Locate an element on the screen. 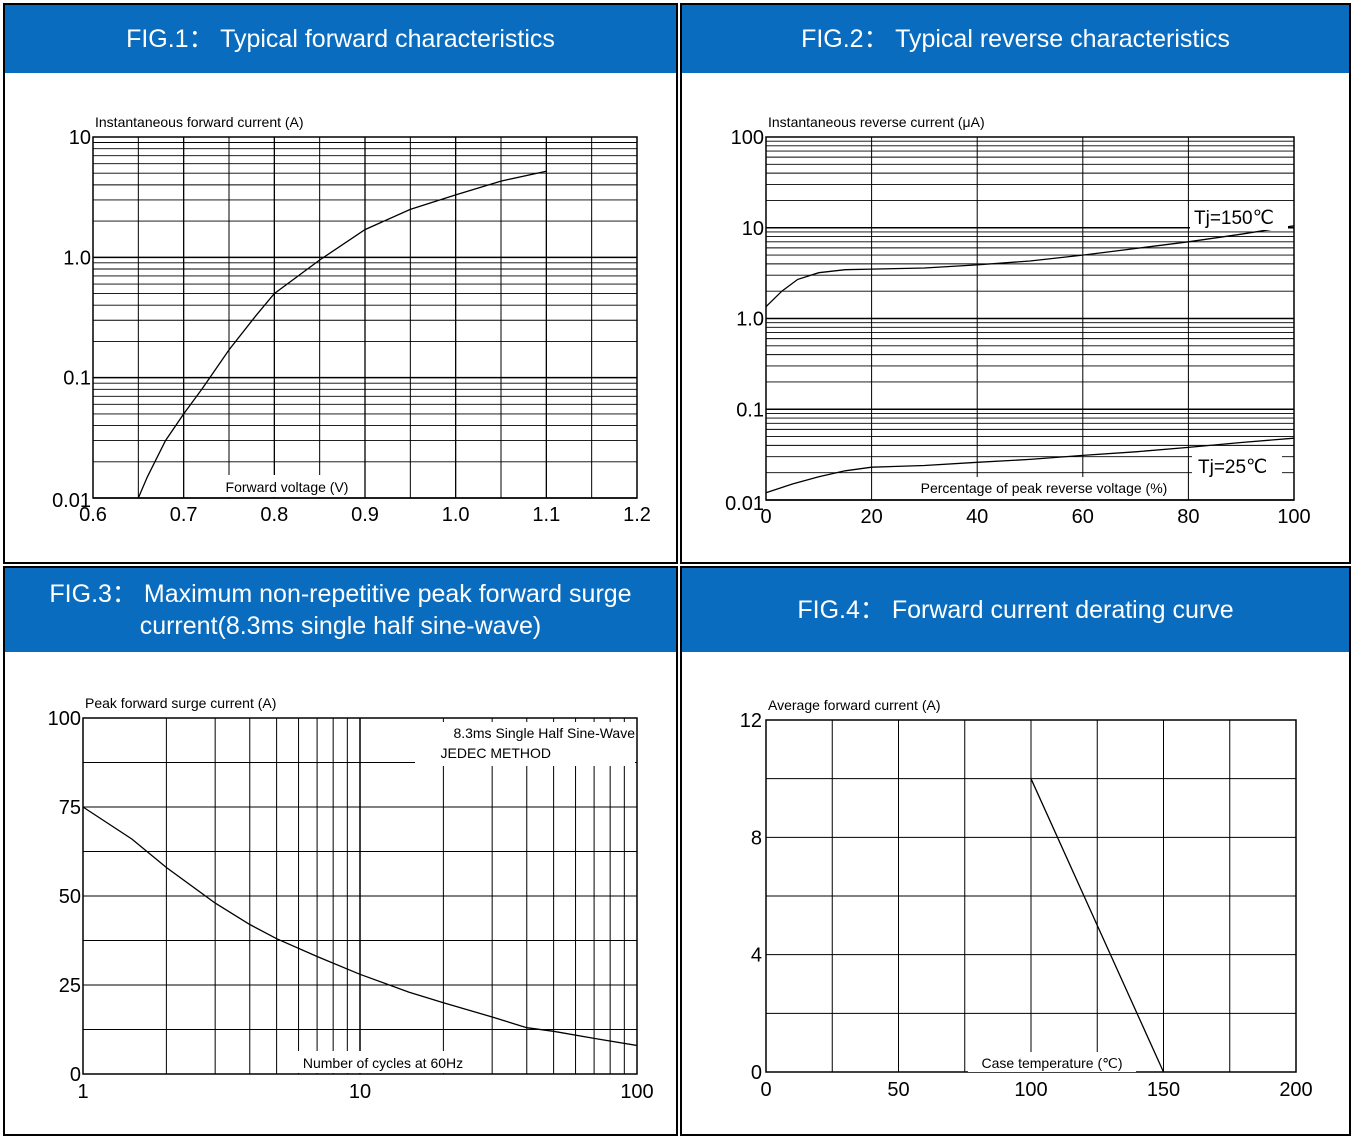 The width and height of the screenshot is (1354, 1138). method-annotation: 8.3ms Single Half Sine-Wave is located at coordinates (544, 733).